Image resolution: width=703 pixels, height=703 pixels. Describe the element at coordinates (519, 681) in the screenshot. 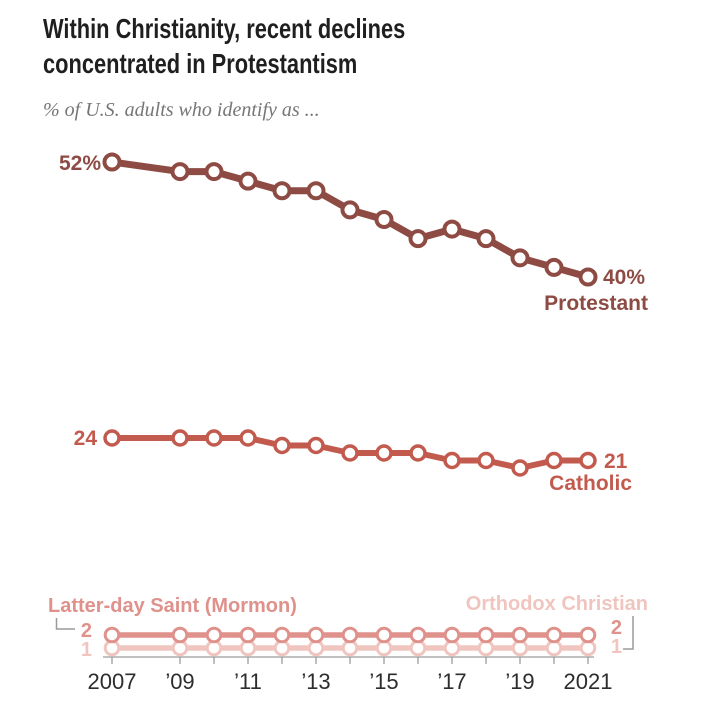

I see `x-tick-label: ’19` at that location.